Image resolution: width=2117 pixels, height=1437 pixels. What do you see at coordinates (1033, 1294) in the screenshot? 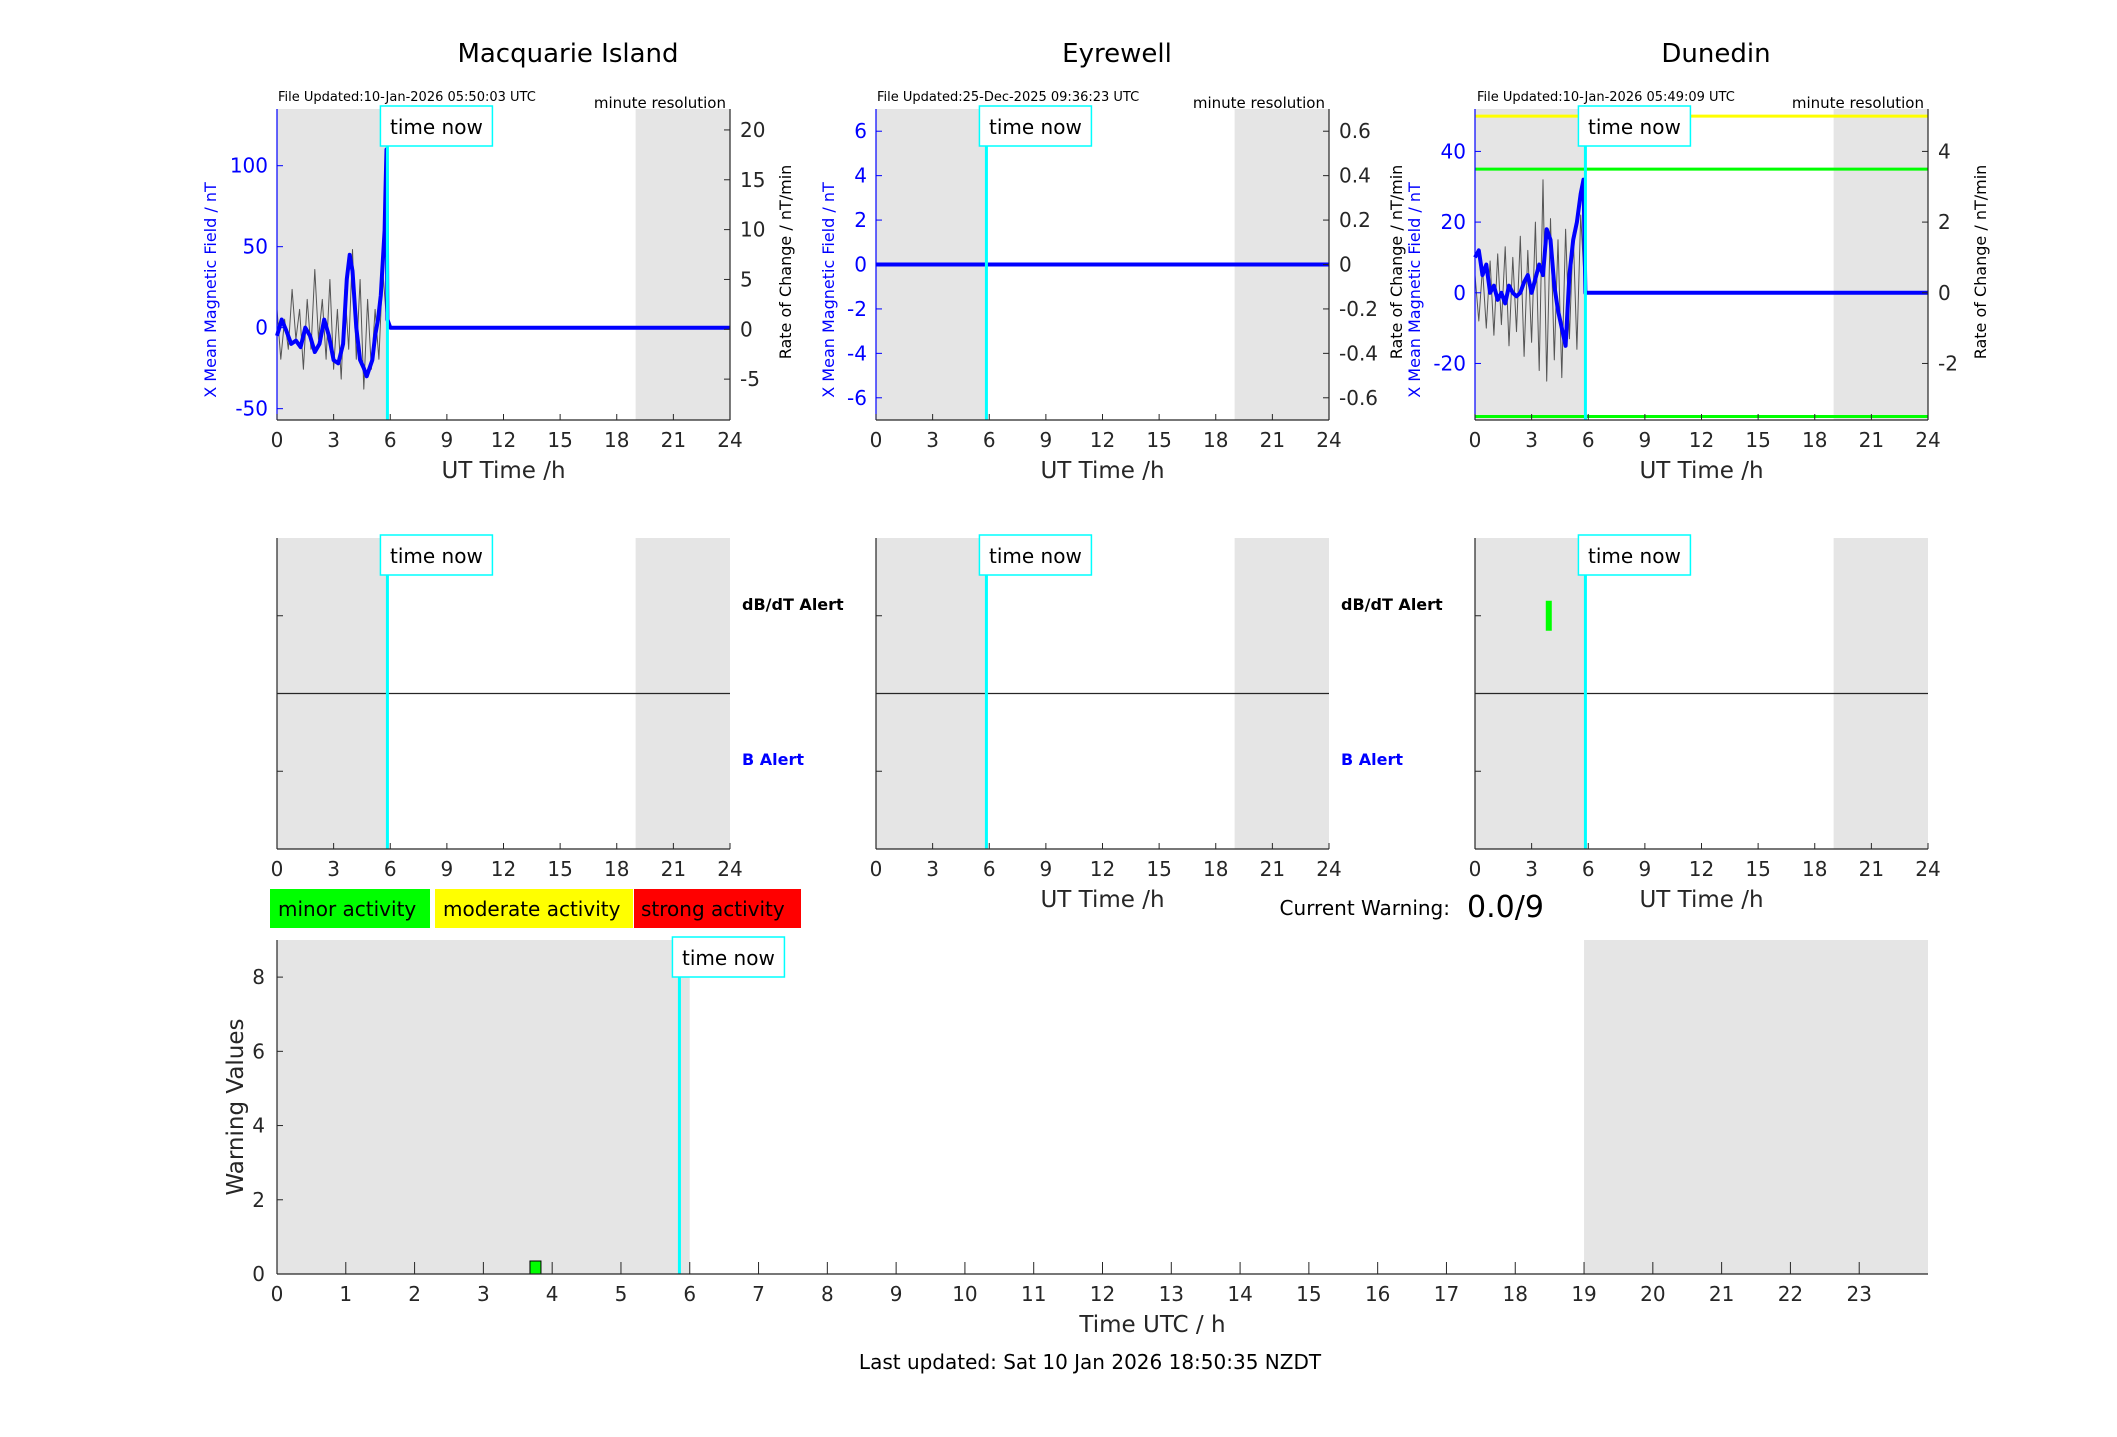
I see `x-tick-label: 11` at bounding box center [1033, 1294].